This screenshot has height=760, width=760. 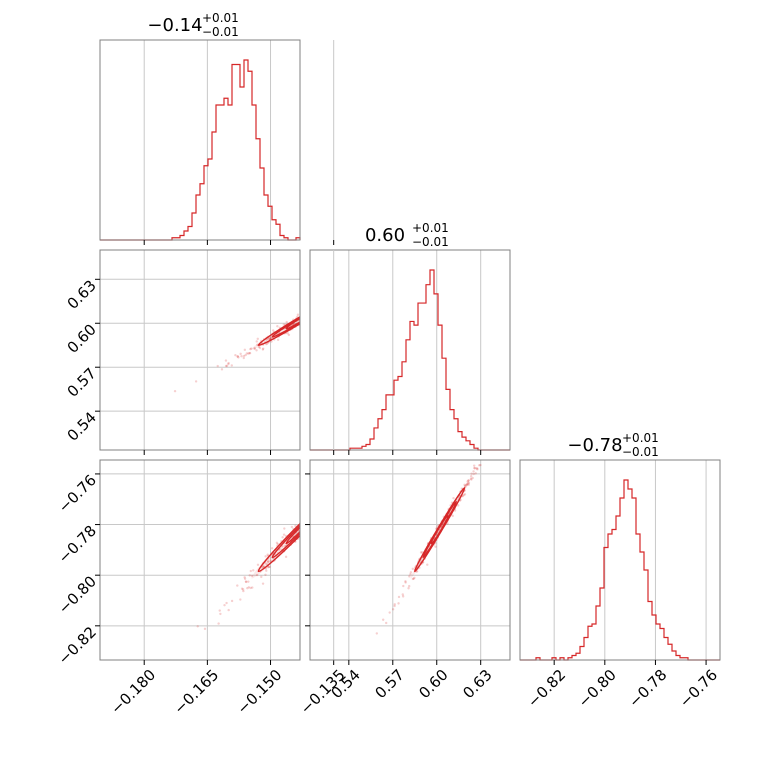 I want to click on y-tick-label: 0.54, so click(x=82, y=426).